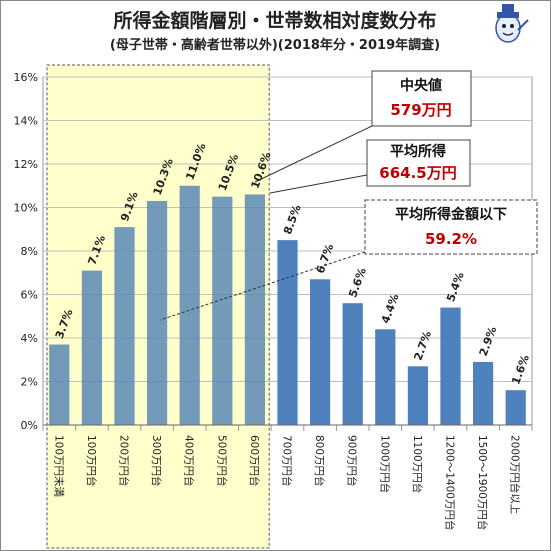 This screenshot has width=551, height=551. I want to click on category-label: 1100万円台, so click(417, 464).